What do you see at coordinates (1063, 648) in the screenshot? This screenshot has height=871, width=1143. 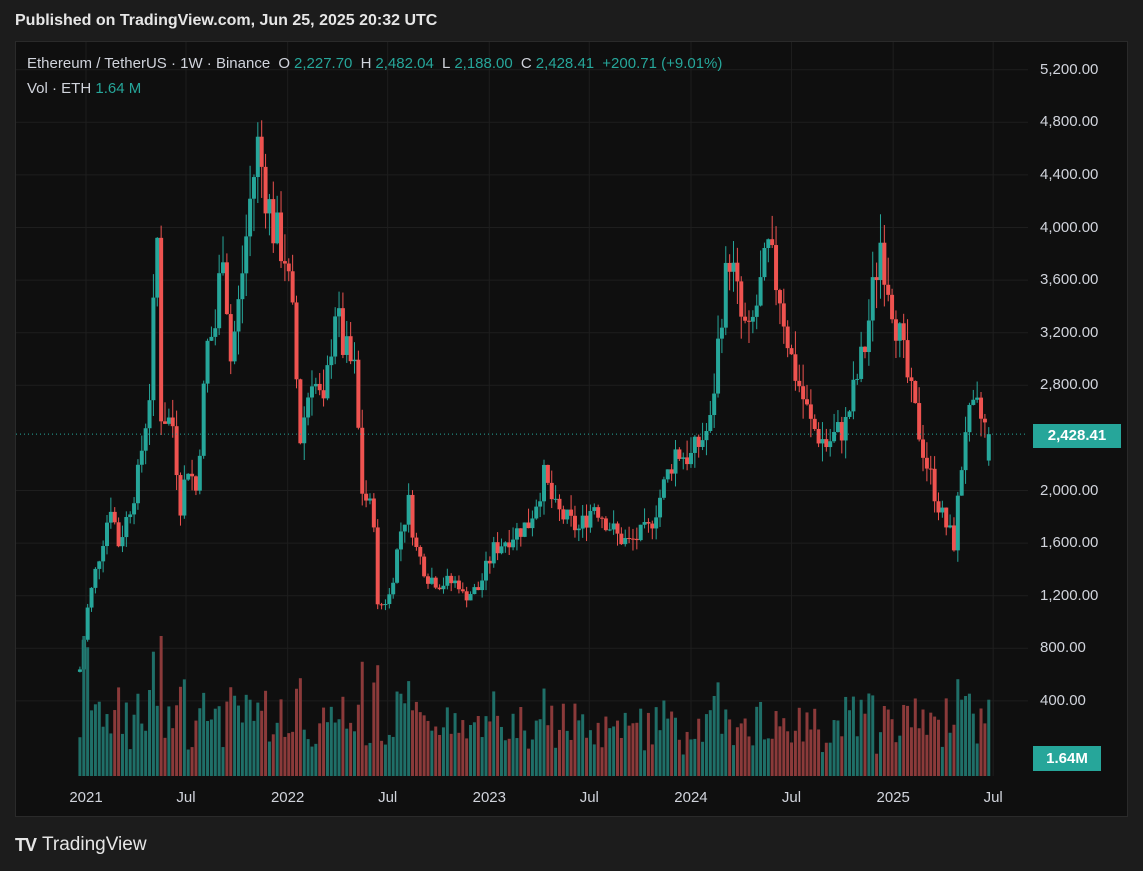 I see `price-tick-label: 800.00` at bounding box center [1063, 648].